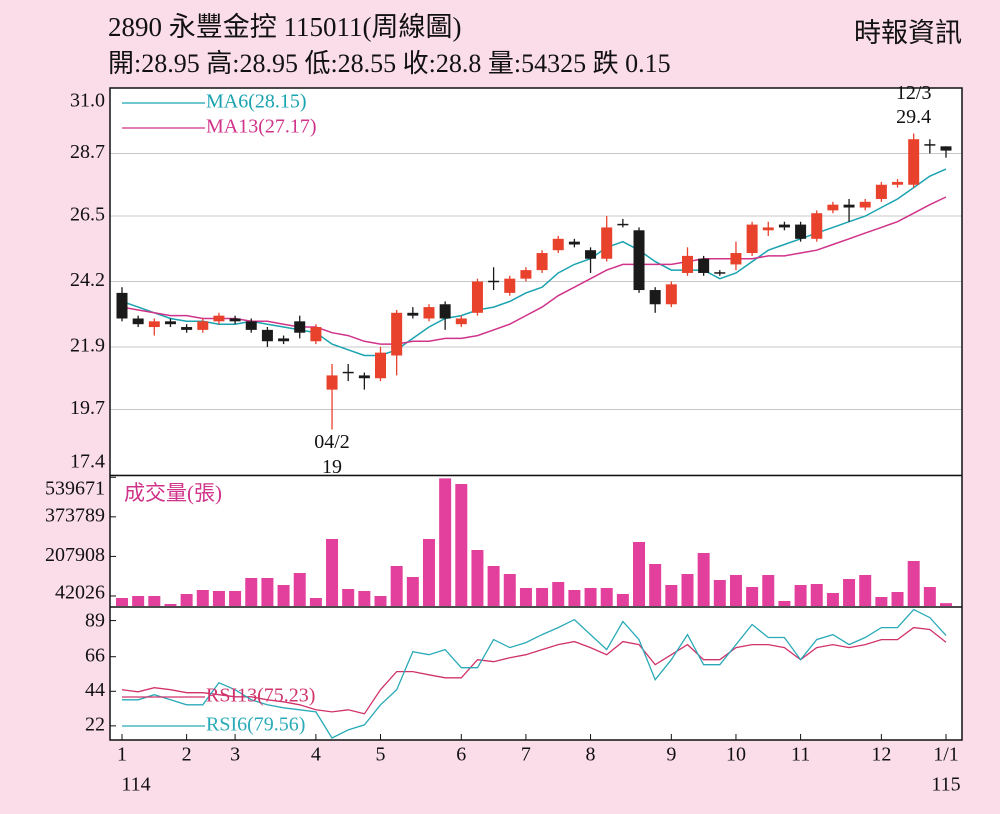  What do you see at coordinates (187, 755) in the screenshot?
I see `x-tick-label: 2` at bounding box center [187, 755].